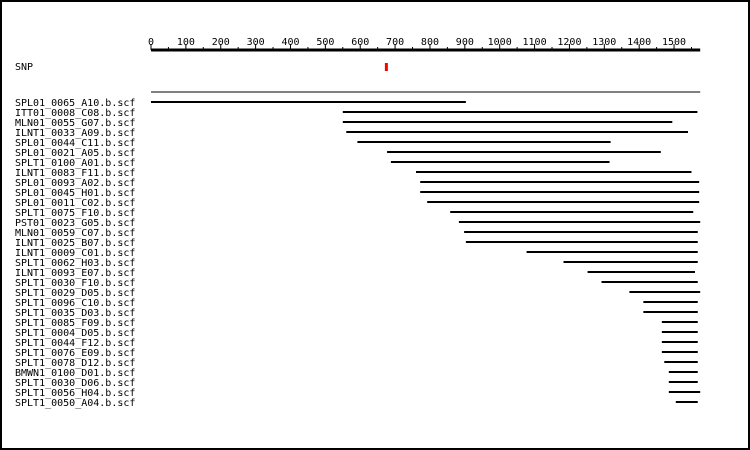 Image resolution: width=750 pixels, height=450 pixels. Describe the element at coordinates (358, 223) in the screenshot. I see `read-row: PST01_0023_G05.b.scf` at that location.